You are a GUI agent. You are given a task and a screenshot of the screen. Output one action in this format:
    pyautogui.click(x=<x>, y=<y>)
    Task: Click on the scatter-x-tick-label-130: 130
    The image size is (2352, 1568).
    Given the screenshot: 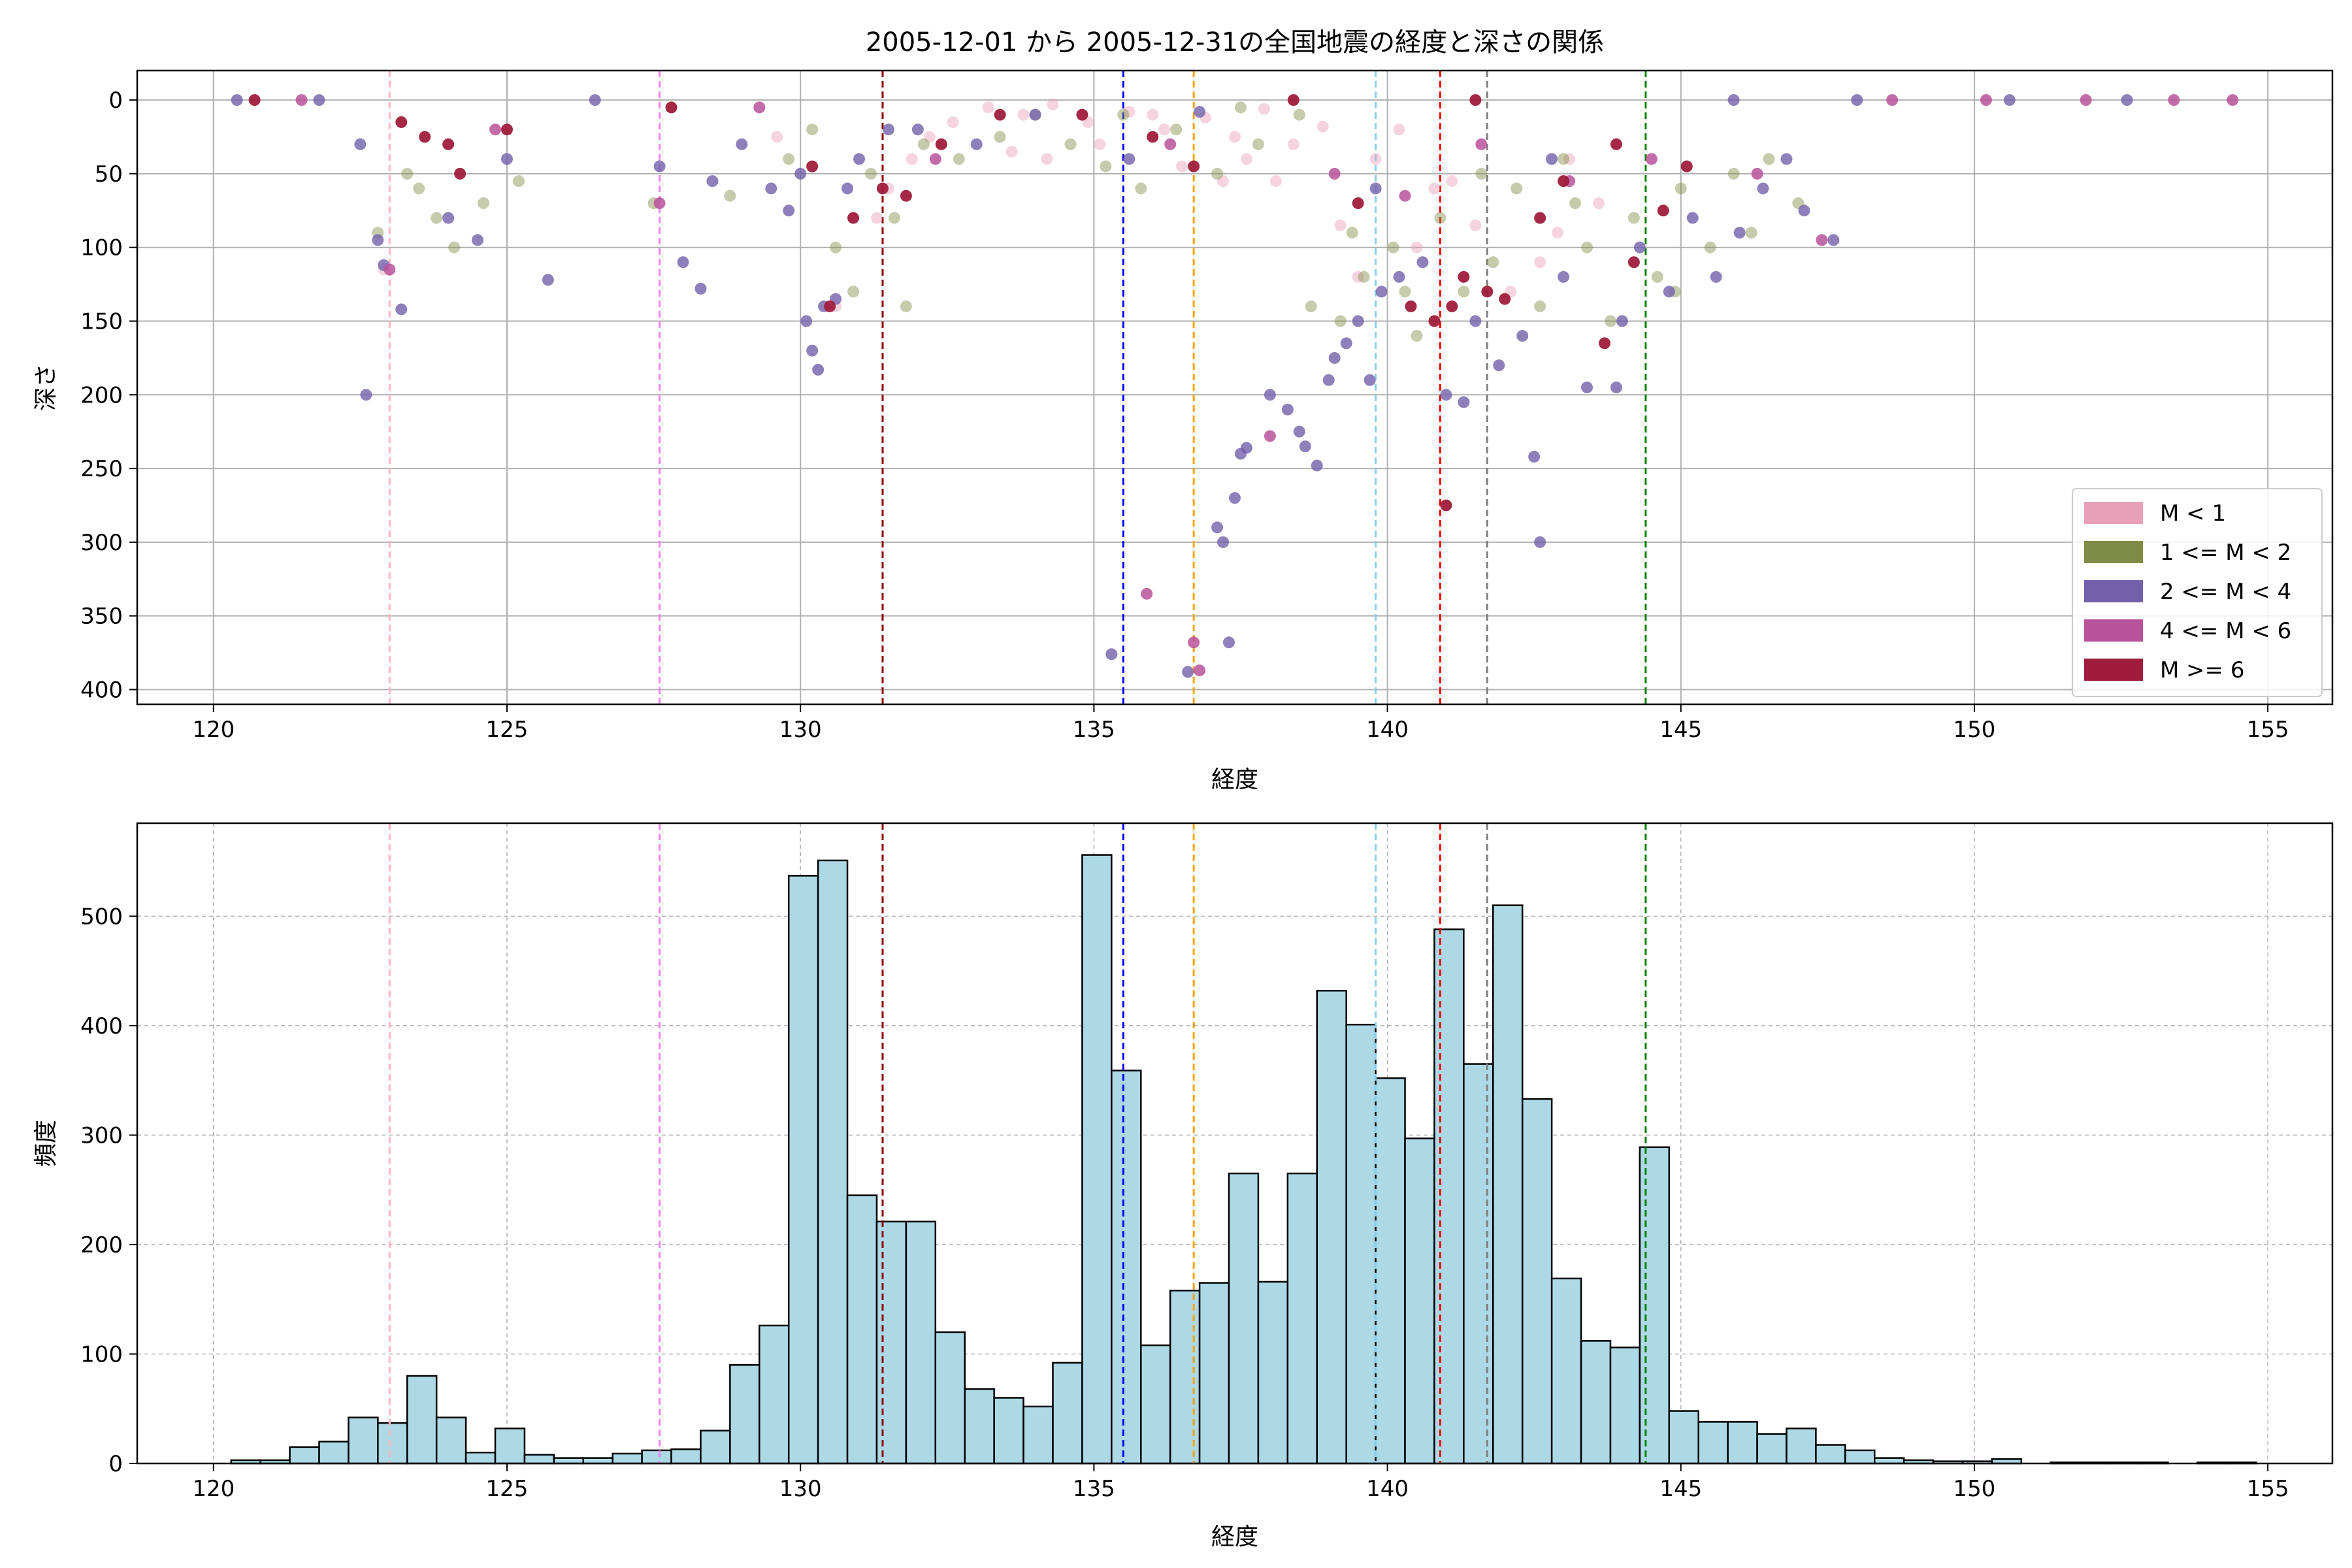 What is the action you would take?
    pyautogui.click(x=800, y=730)
    